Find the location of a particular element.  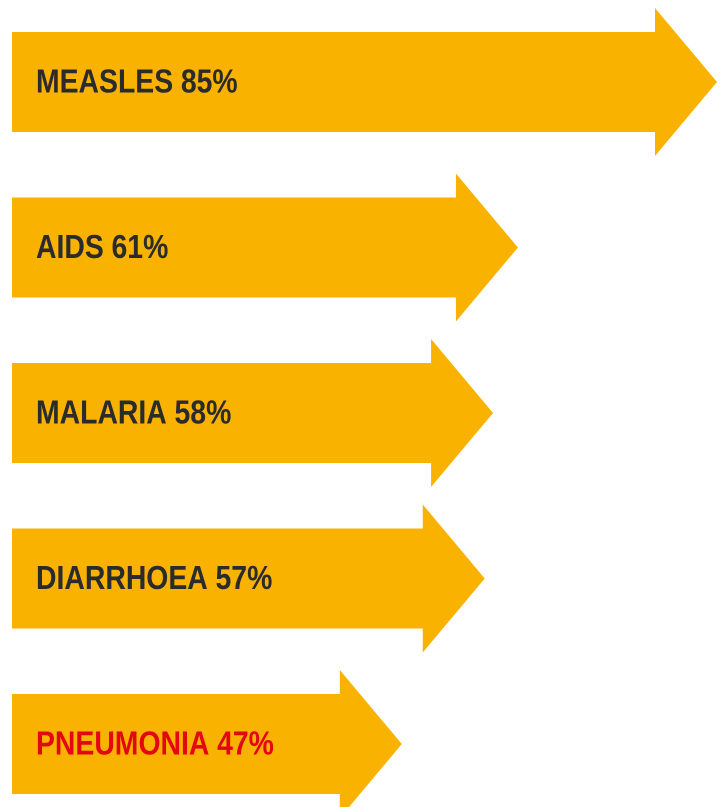

category-label: AIDS is located at coordinates (70, 247).